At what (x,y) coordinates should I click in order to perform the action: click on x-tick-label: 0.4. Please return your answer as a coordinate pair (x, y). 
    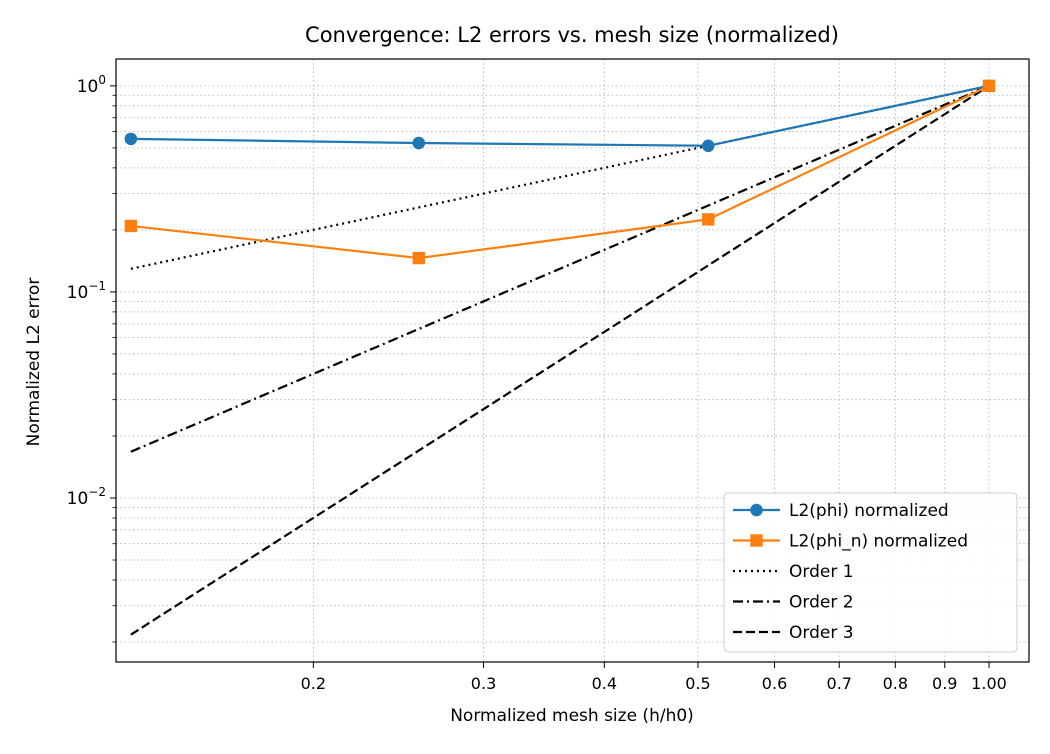
    Looking at the image, I should click on (604, 683).